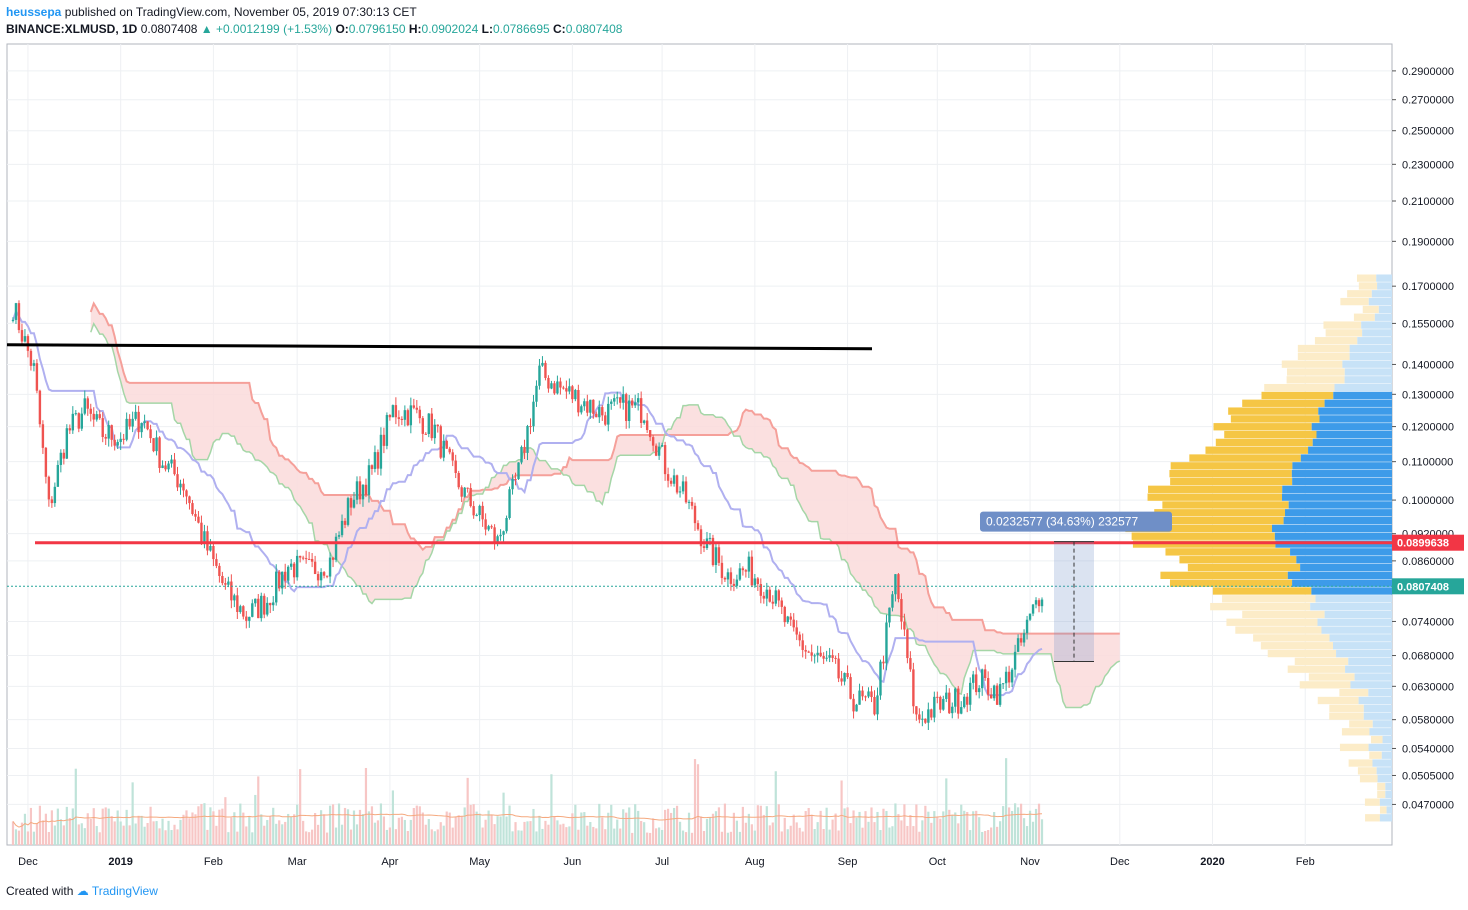 This screenshot has height=910, width=1468. Describe the element at coordinates (572, 862) in the screenshot. I see `x-tick-label: Jun` at that location.